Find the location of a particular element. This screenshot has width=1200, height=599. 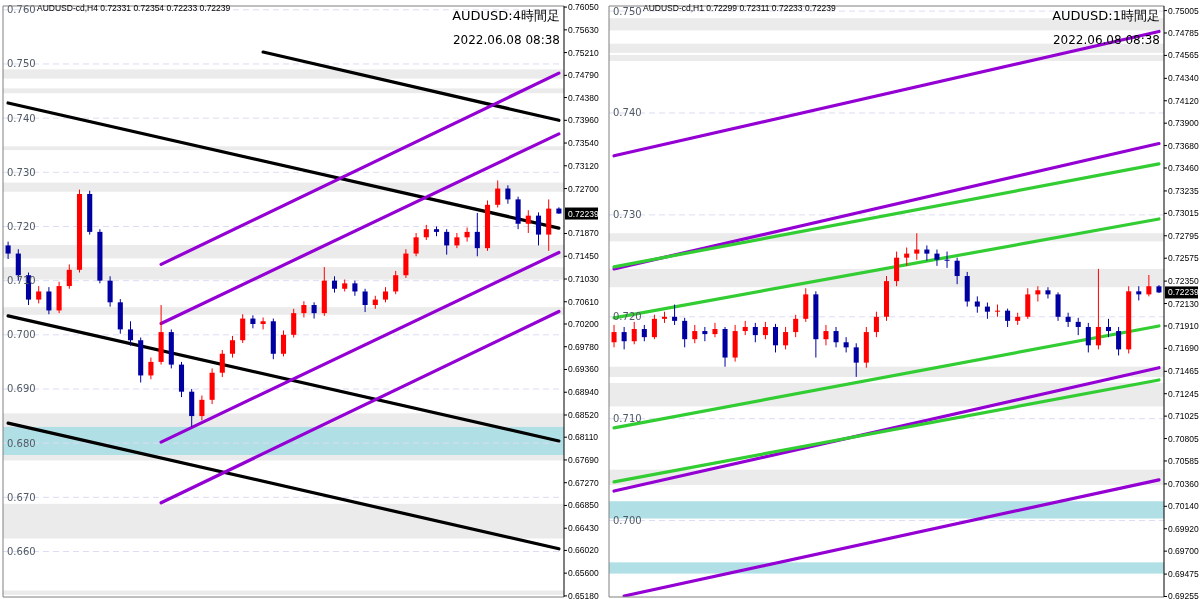

y2-tick-label: 0.72130 is located at coordinates (1183, 303).